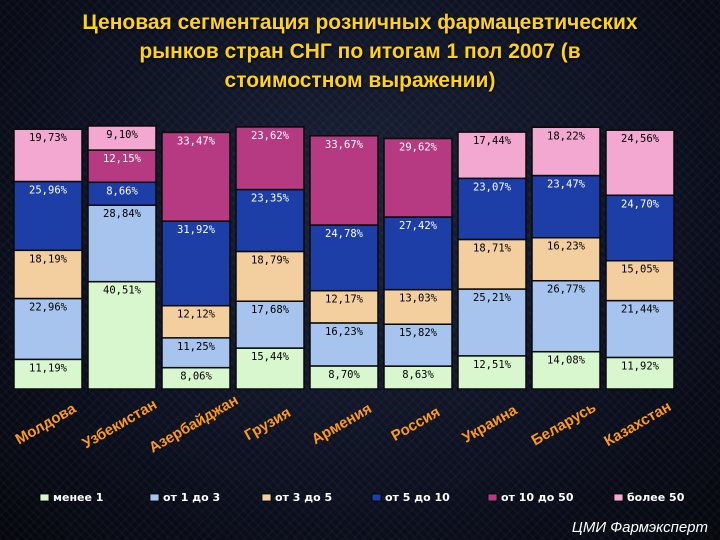 The image size is (720, 540). Describe the element at coordinates (415, 423) in the screenshot. I see `x-tick-label: Россия` at that location.